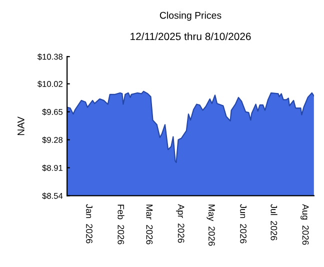 This screenshot has width=324, height=267. I want to click on x-tick-label: Mar 2026, so click(149, 224).